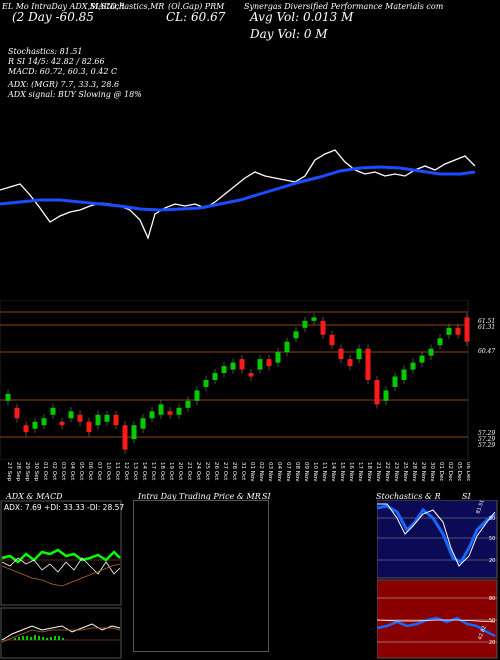 The width and height of the screenshot is (500, 660). Describe the element at coordinates (196, 6) in the screenshot. I see `header-center-top: (Ol.Gap) PRM` at that location.